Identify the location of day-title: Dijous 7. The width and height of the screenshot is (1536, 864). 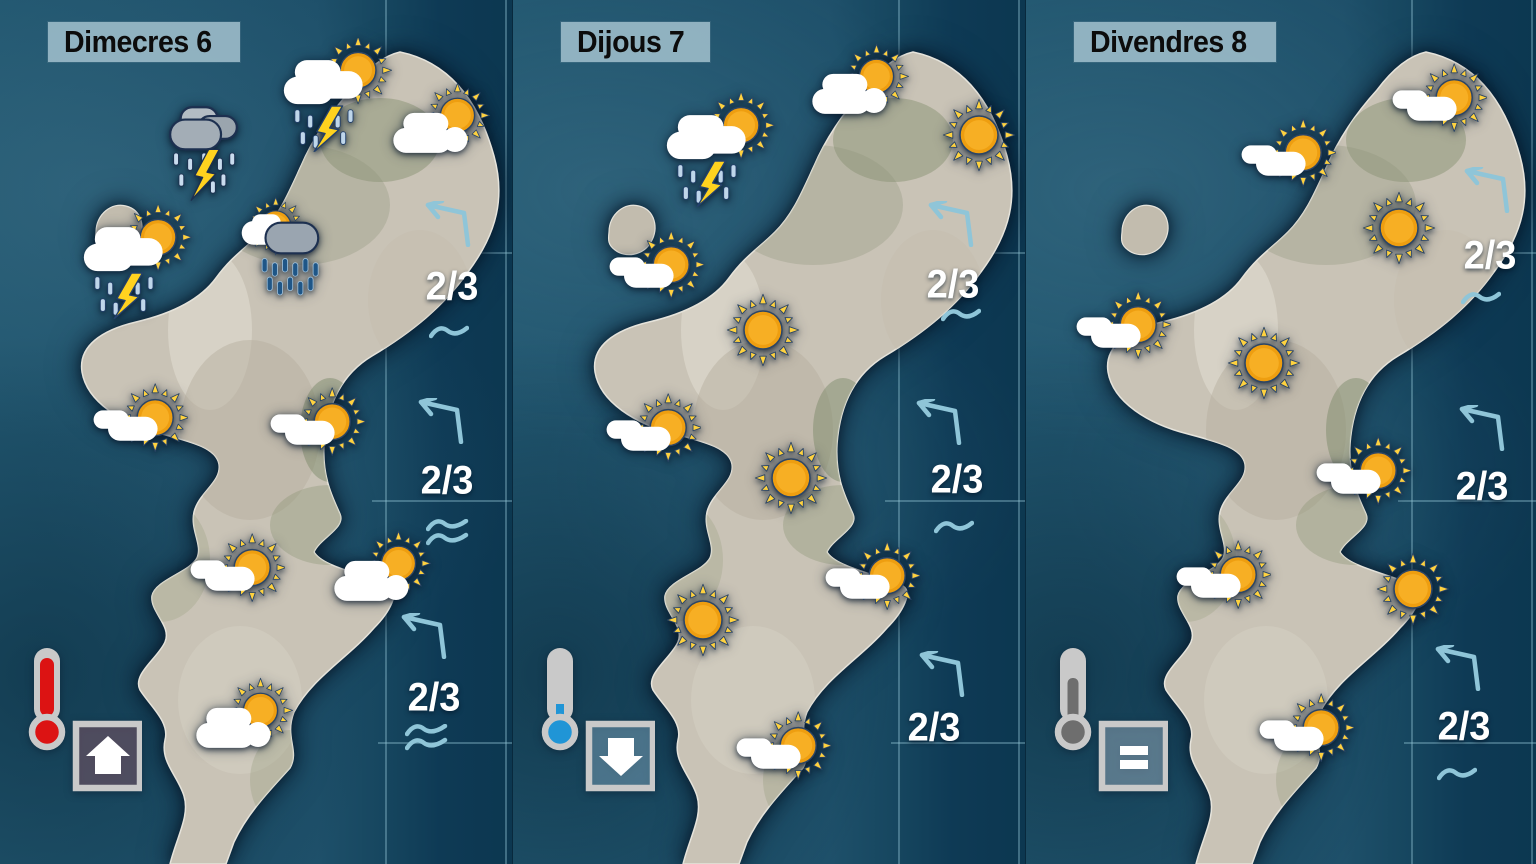
(635, 42).